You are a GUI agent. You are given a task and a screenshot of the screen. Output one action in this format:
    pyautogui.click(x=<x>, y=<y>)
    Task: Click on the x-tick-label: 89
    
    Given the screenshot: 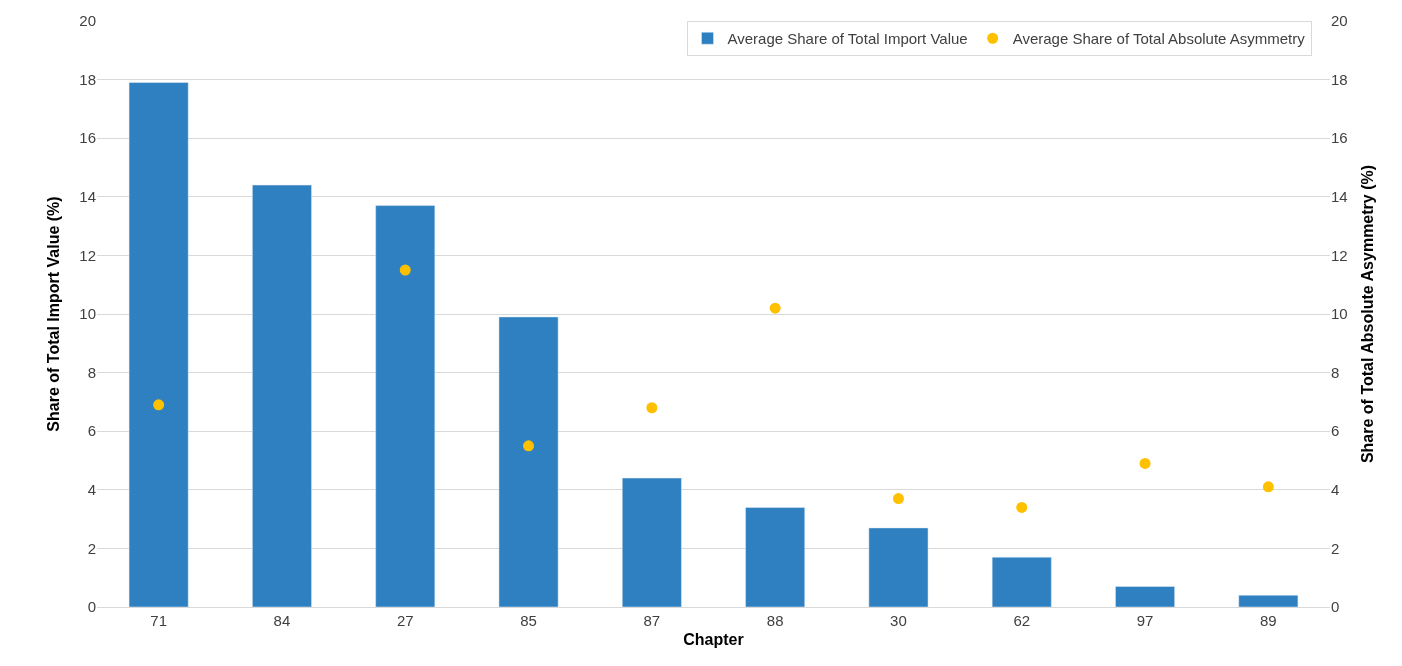 What is the action you would take?
    pyautogui.click(x=1268, y=620)
    